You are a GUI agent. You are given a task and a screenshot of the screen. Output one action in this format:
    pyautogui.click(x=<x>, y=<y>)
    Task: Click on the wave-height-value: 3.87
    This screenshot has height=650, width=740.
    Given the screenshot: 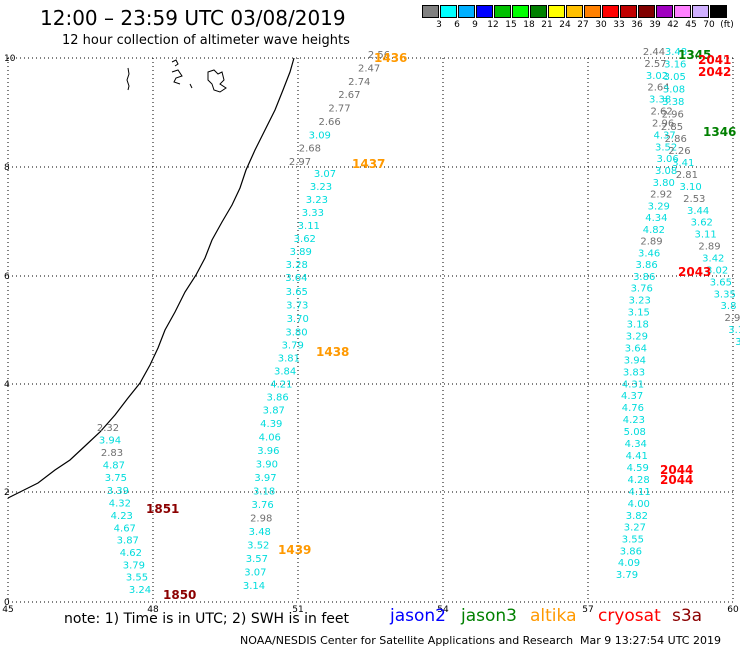 What is the action you would take?
    pyautogui.click(x=128, y=541)
    